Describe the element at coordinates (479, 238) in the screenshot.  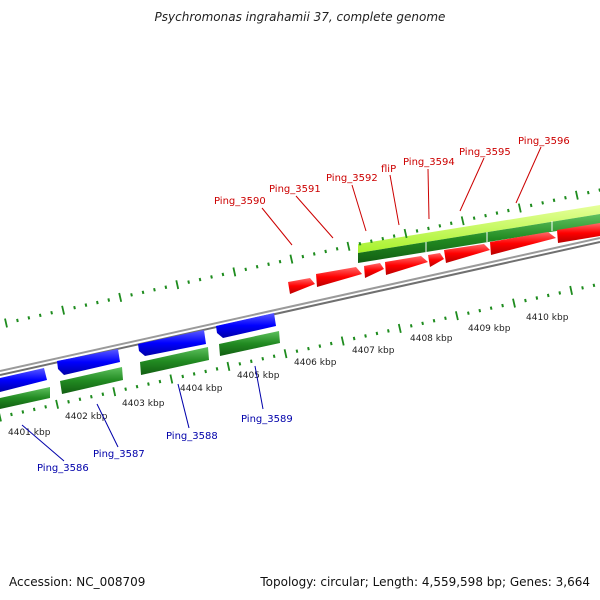
I see `forward-green-band` at that location.